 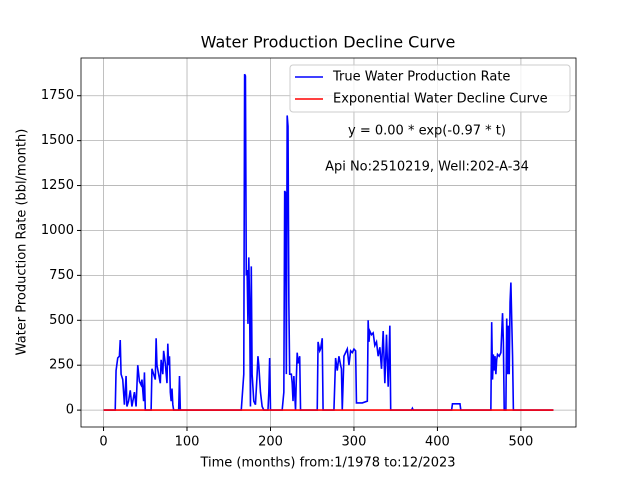 What do you see at coordinates (328, 42) in the screenshot?
I see `chart-title: Water Production Decline Curve` at bounding box center [328, 42].